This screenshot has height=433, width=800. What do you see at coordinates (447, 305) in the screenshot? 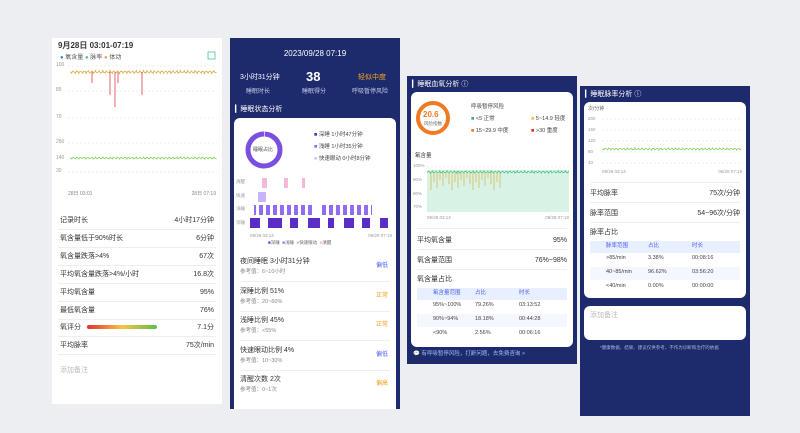
I see `table-cell: 95%~100%` at bounding box center [447, 305].